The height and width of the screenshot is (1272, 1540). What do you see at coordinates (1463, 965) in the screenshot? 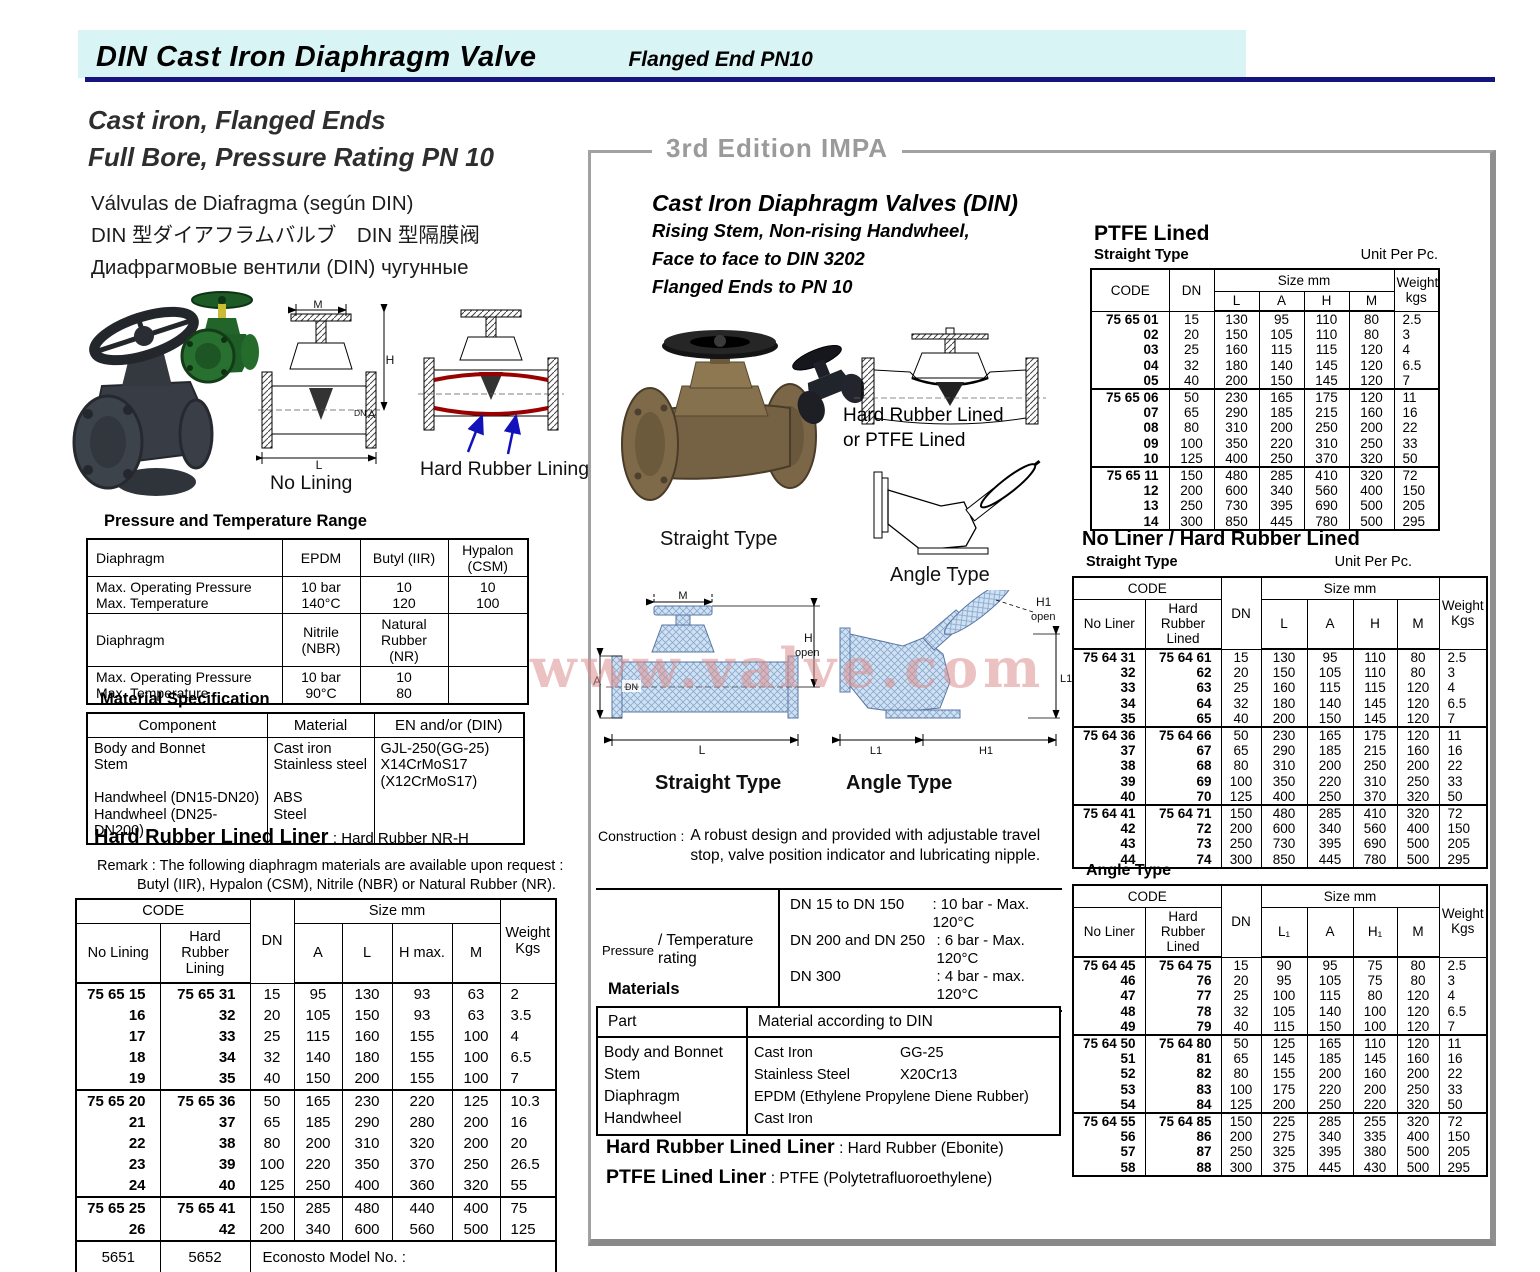
I see `table-cell: 2.5` at bounding box center [1463, 965].